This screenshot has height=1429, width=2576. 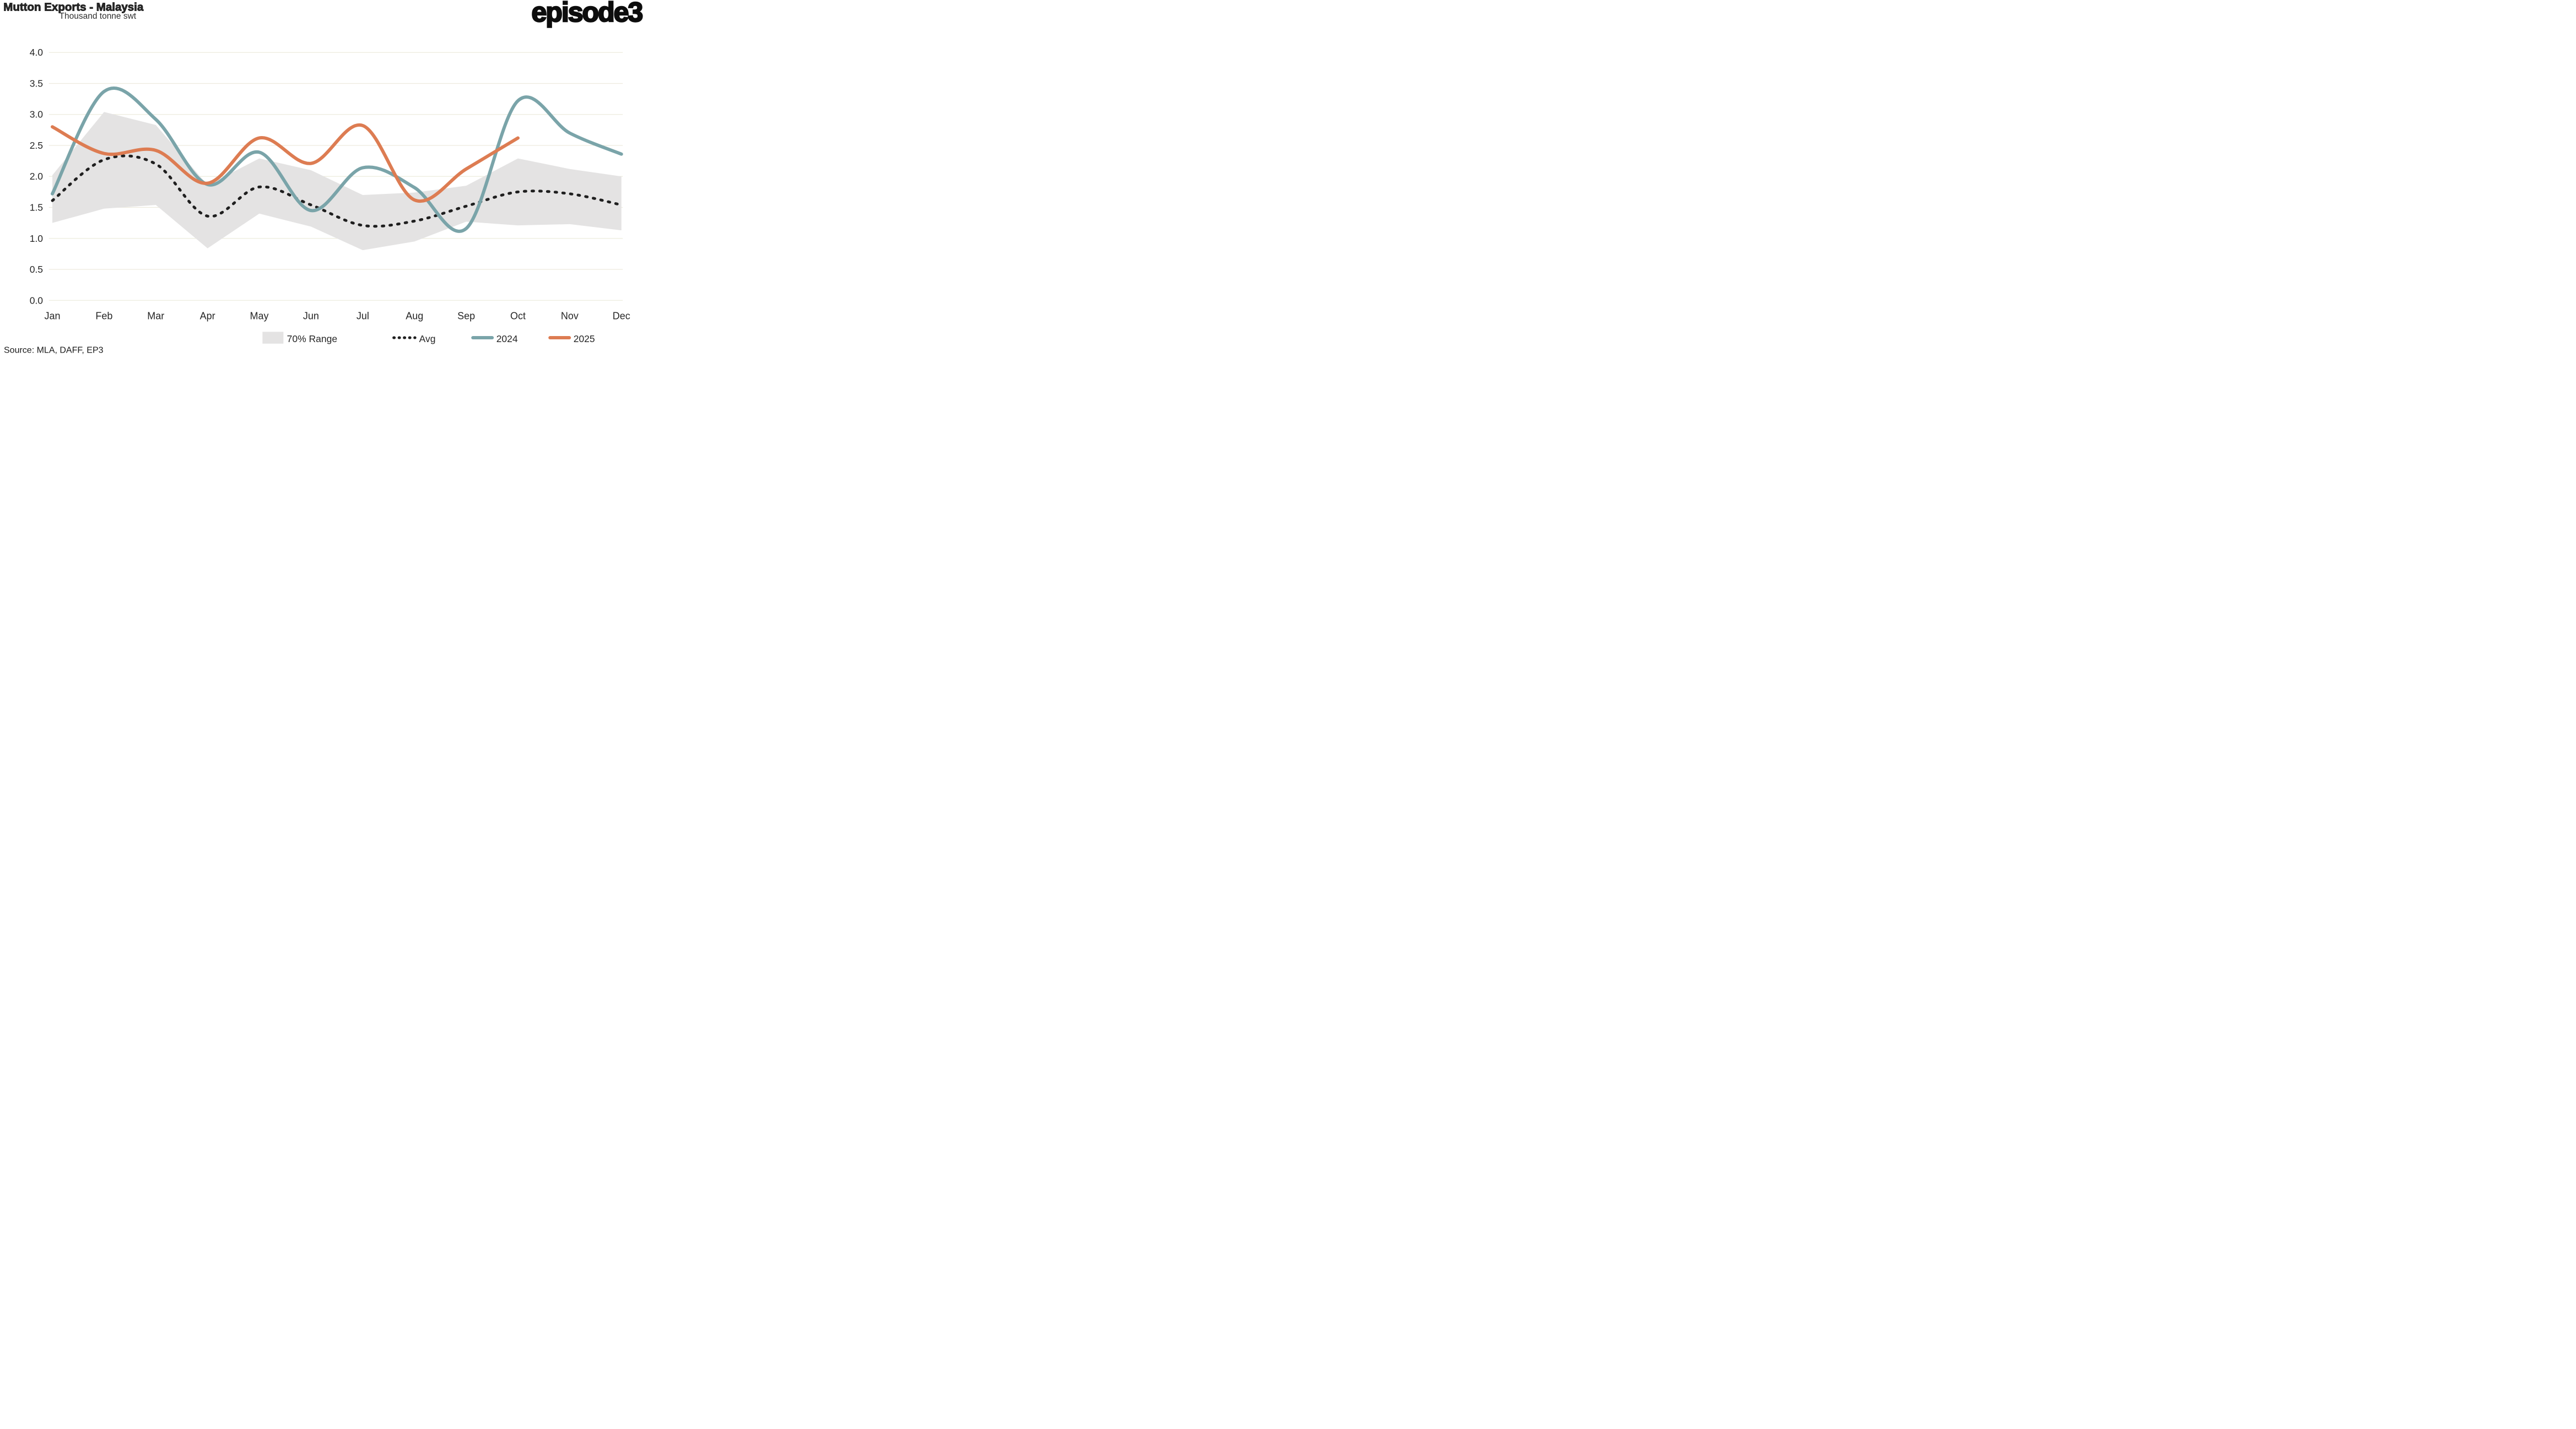 What do you see at coordinates (312, 338) in the screenshot?
I see `legend-label-range: 70% Range` at bounding box center [312, 338].